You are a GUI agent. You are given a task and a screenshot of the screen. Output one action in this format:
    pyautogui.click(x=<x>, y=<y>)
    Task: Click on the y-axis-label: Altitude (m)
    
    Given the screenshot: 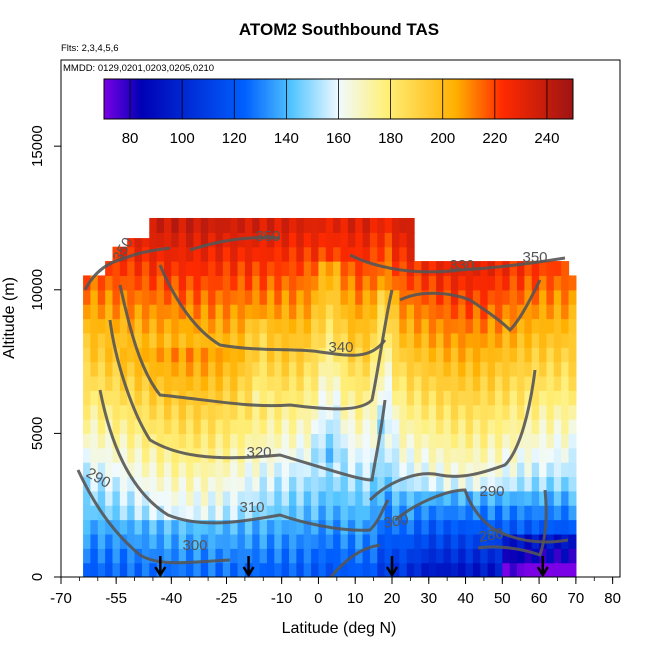 What is the action you would take?
    pyautogui.click(x=9, y=318)
    